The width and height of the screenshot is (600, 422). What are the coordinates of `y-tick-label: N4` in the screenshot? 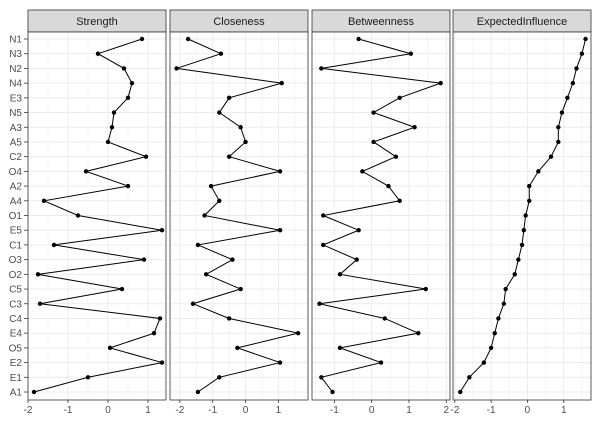 It's located at (15, 84).